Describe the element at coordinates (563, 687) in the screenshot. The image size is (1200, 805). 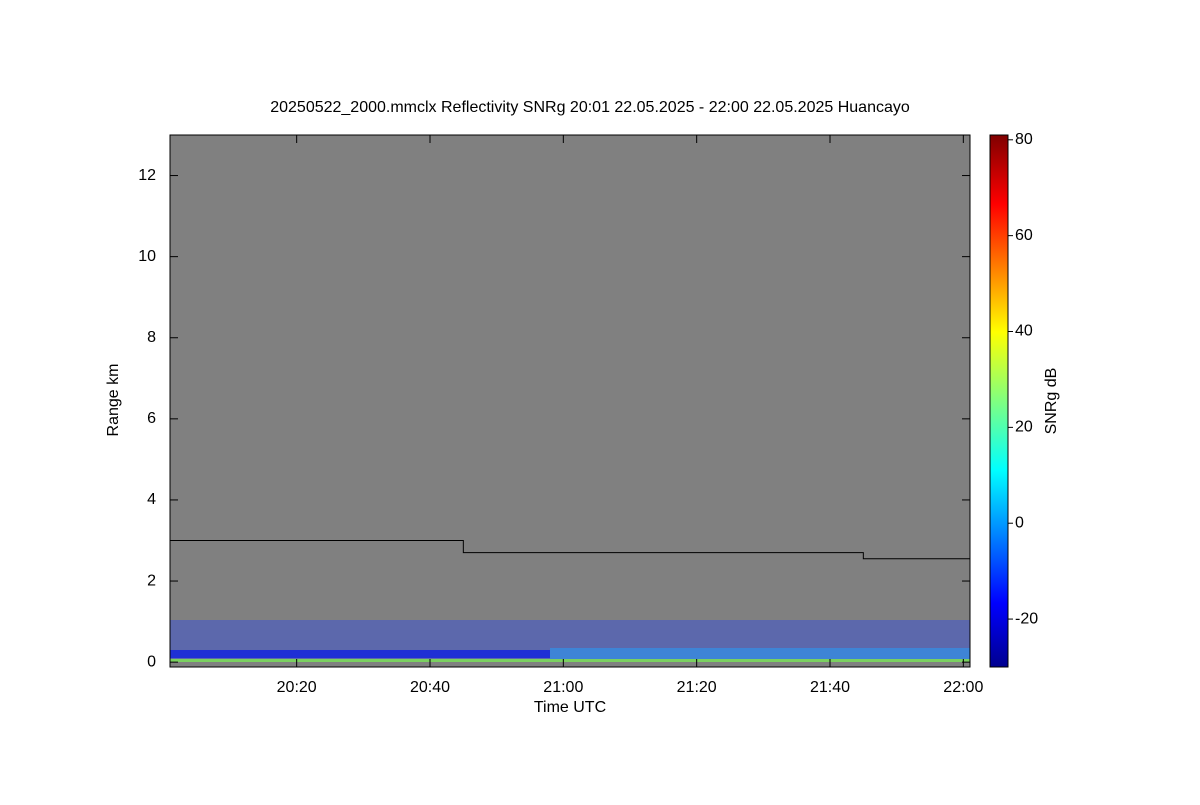
I see `x-tick-label: 21:00` at that location.